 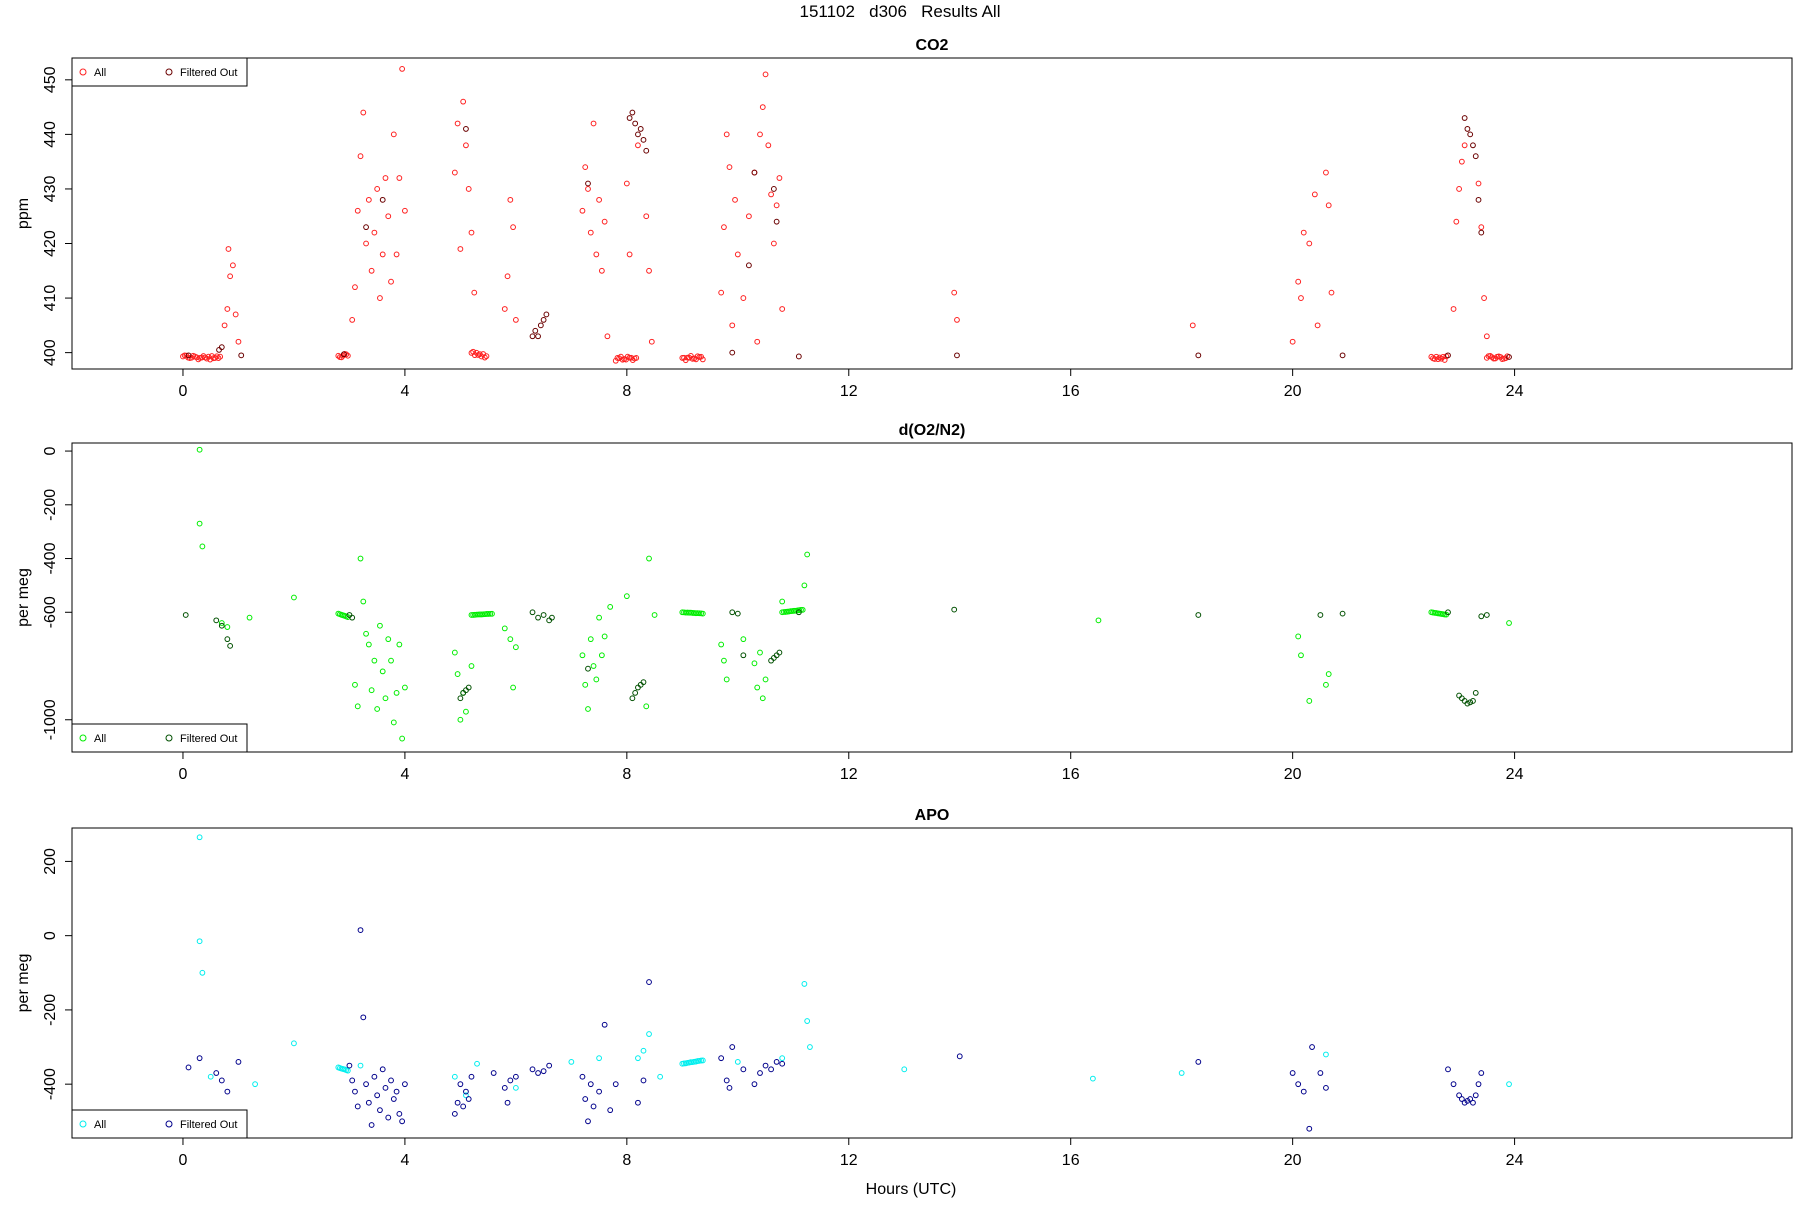 I want to click on x-tick-label: 16, so click(x=1071, y=774).